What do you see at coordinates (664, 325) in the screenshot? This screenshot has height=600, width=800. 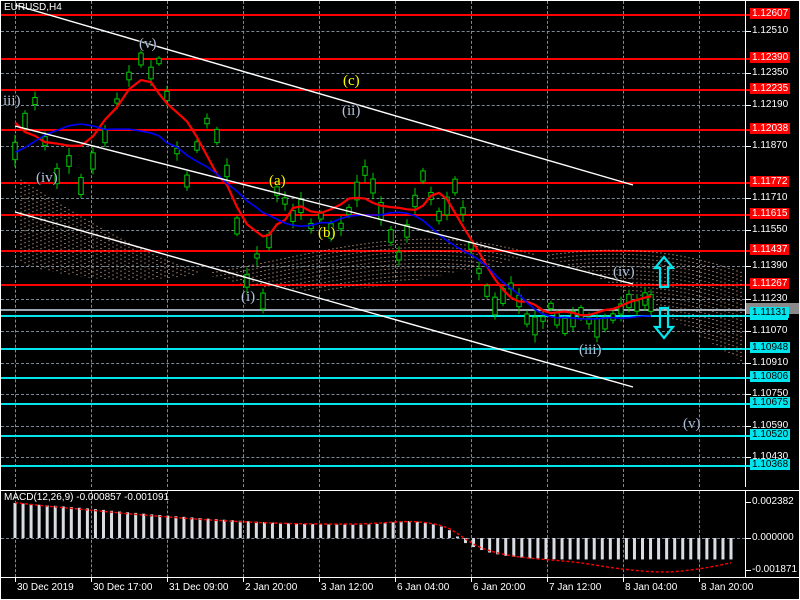 I see `down-arrow-icon` at bounding box center [664, 325].